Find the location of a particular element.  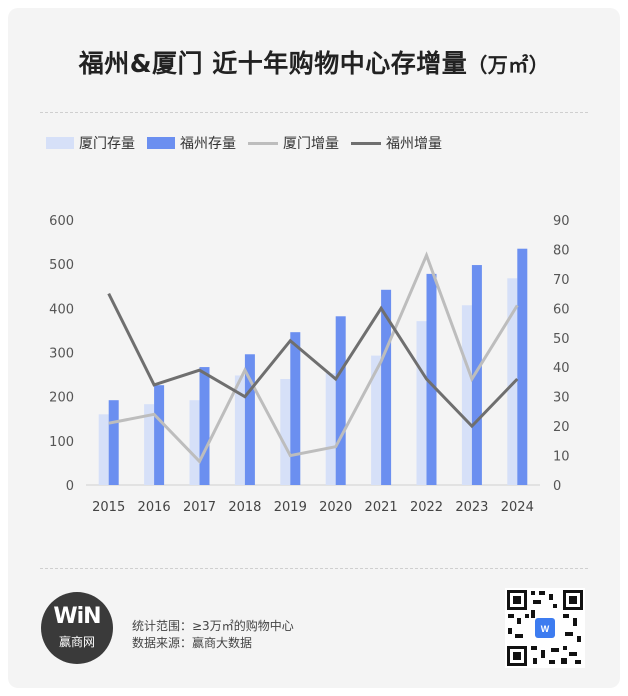

chart-title: 福州&厦门 近十年购物中心存增量（万㎡） is located at coordinates (314, 62).